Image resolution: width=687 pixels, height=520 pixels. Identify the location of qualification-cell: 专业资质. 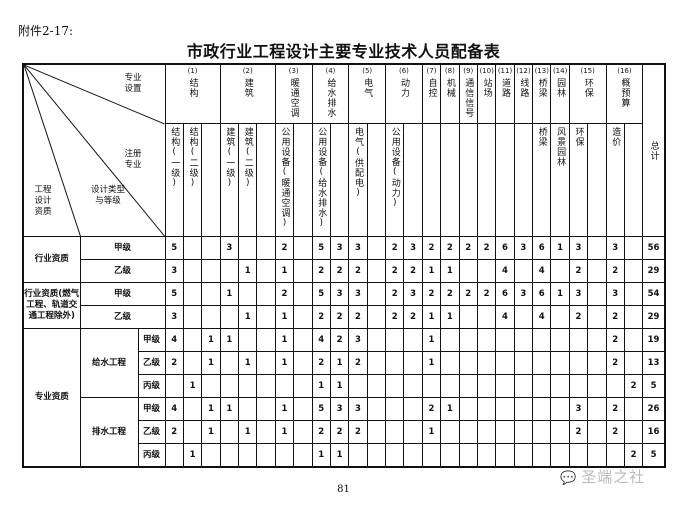
(51, 398).